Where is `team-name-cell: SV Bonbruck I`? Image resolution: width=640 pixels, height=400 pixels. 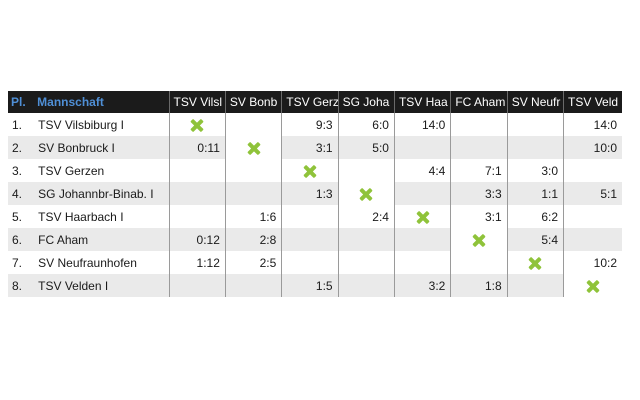 team-name-cell: SV Bonbruck I is located at coordinates (76, 147).